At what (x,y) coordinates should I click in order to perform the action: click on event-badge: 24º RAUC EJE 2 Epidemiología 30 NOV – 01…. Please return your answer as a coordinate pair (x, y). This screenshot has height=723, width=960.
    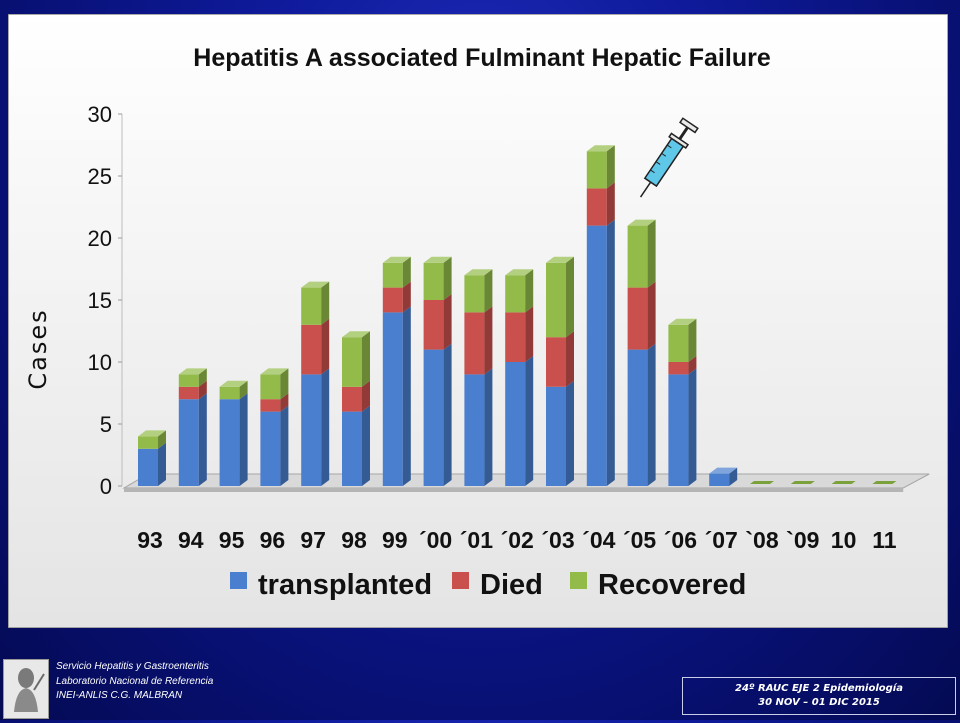
    Looking at the image, I should click on (819, 696).